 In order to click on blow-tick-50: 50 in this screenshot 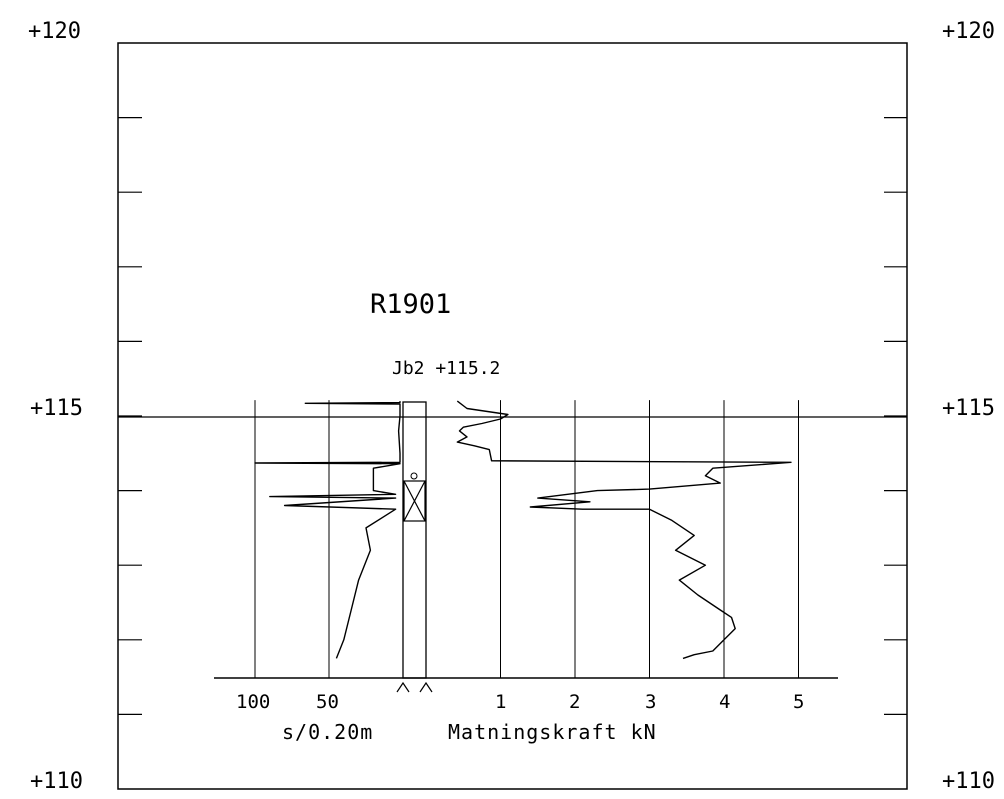, I will do `click(327, 702)`.